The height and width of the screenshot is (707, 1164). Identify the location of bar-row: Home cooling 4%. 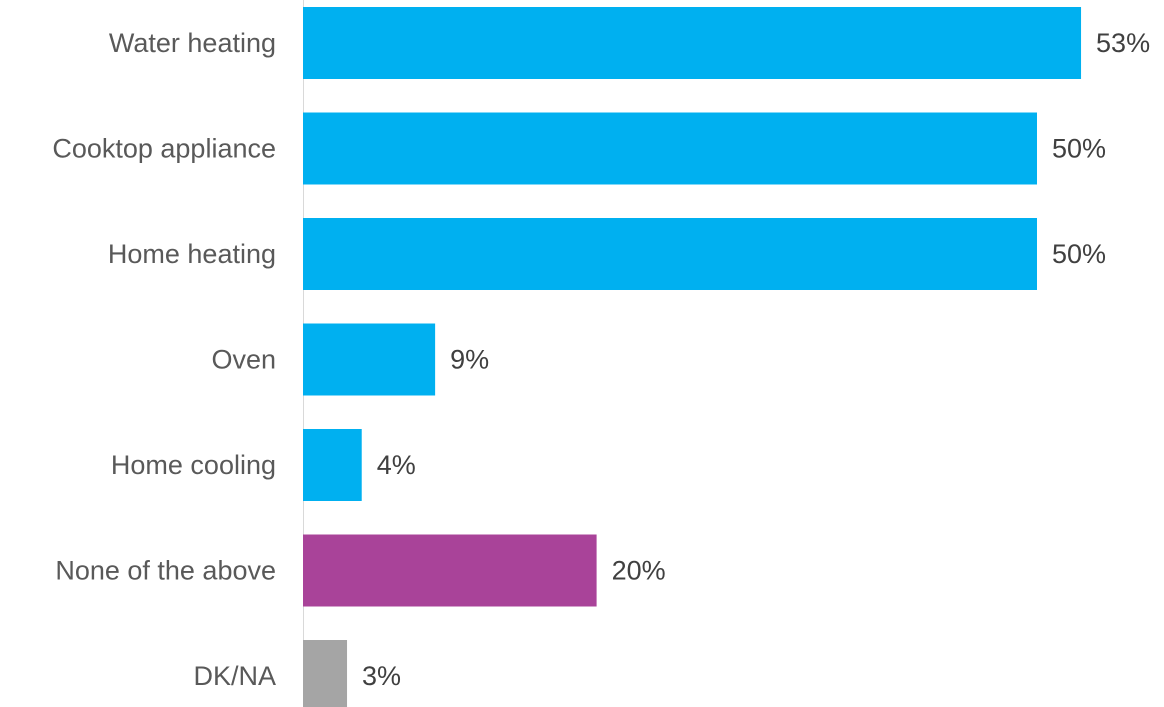
(263, 465).